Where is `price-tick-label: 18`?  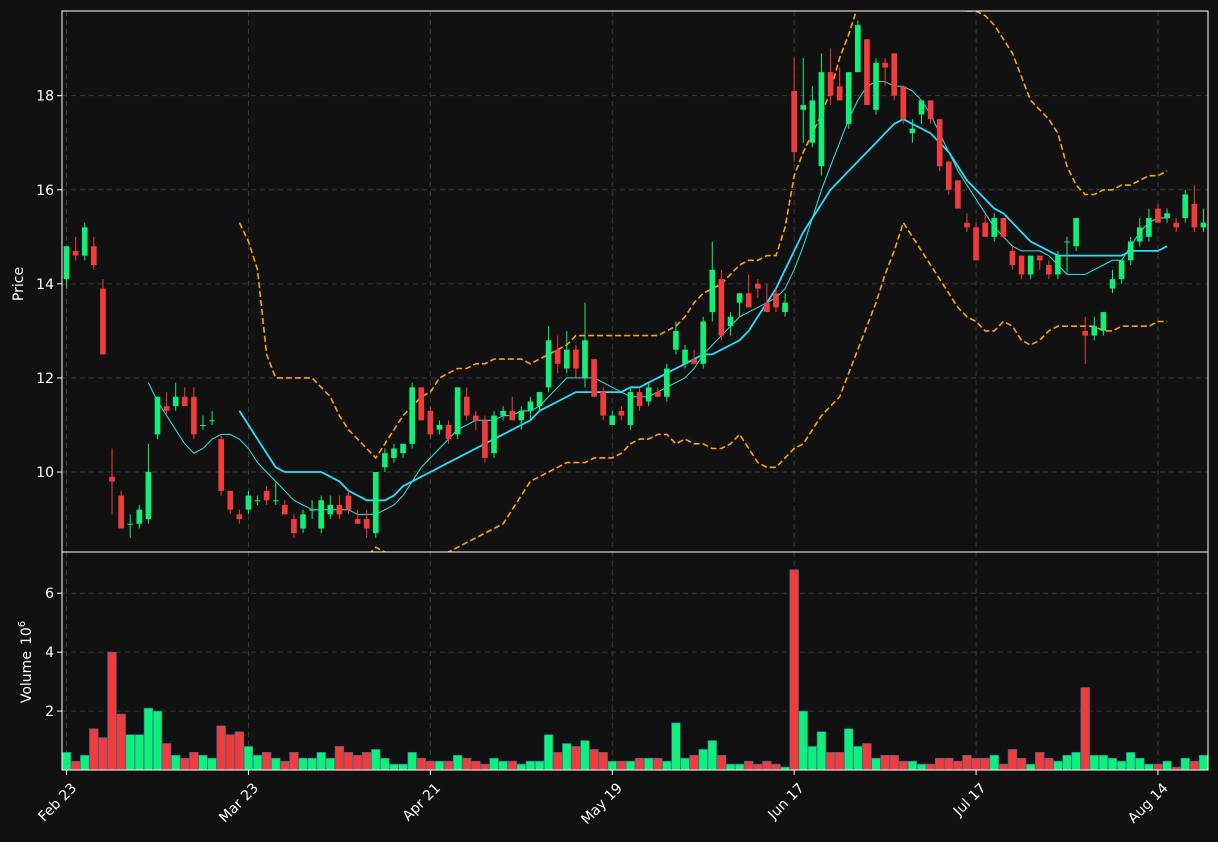 price-tick-label: 18 is located at coordinates (45, 97).